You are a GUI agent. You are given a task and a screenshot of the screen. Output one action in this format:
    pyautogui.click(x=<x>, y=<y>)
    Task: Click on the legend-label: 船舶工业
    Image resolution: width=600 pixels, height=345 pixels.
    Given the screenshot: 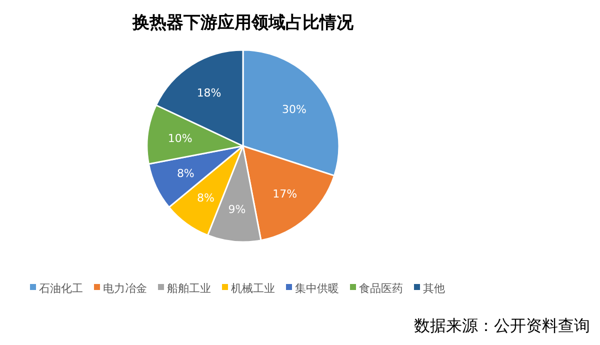 What is the action you would take?
    pyautogui.click(x=189, y=288)
    